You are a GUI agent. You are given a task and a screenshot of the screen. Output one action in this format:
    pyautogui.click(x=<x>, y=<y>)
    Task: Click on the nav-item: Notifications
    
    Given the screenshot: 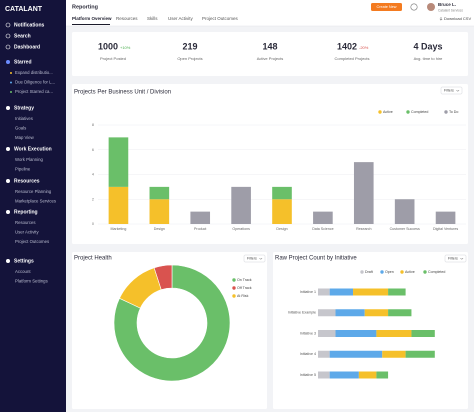 What is the action you would take?
    pyautogui.click(x=29, y=25)
    